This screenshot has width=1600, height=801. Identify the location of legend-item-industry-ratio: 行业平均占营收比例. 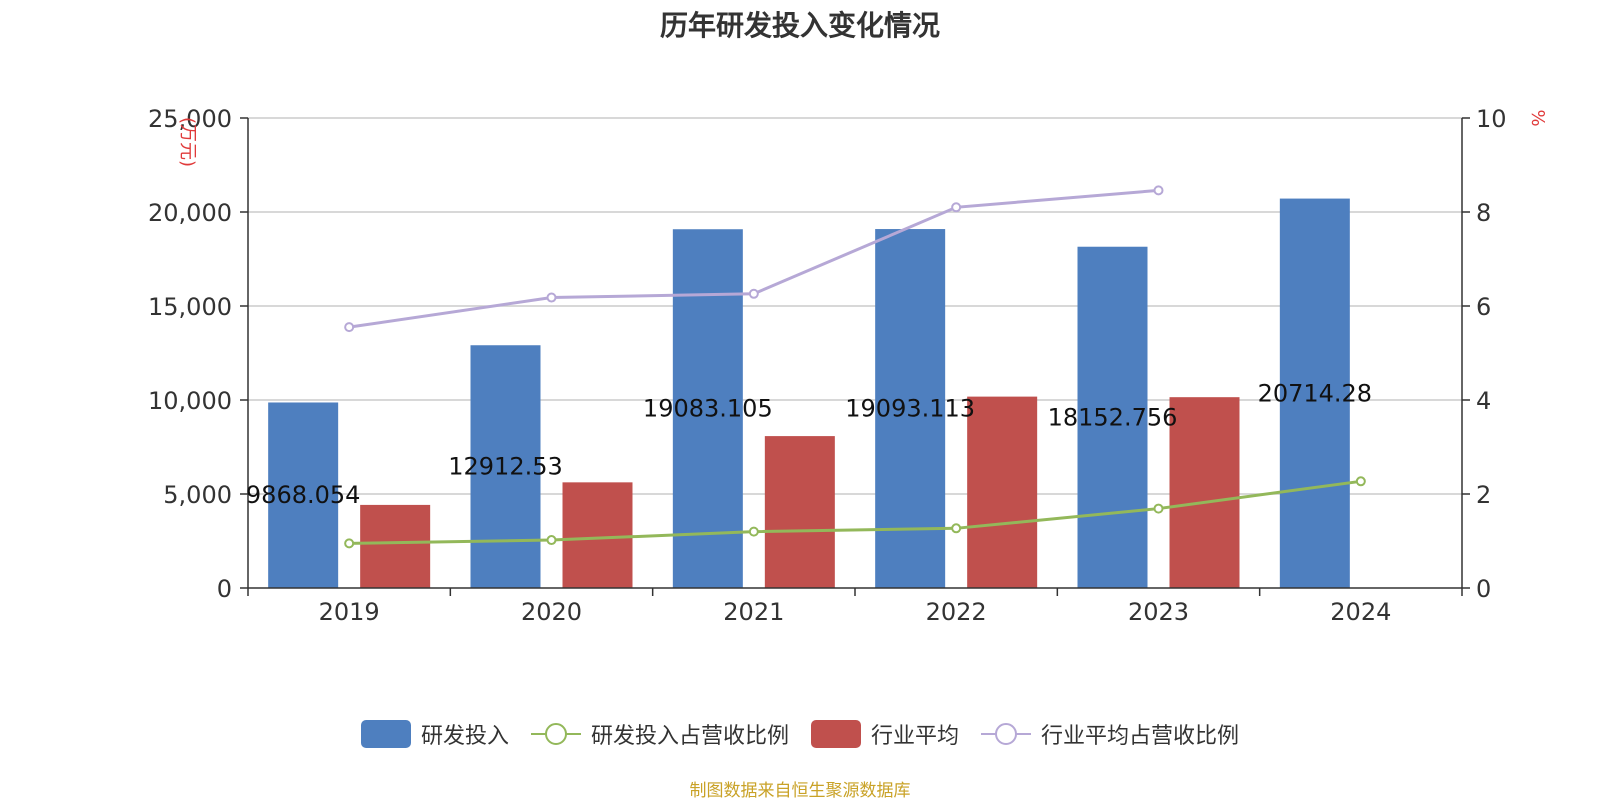
(1110, 734).